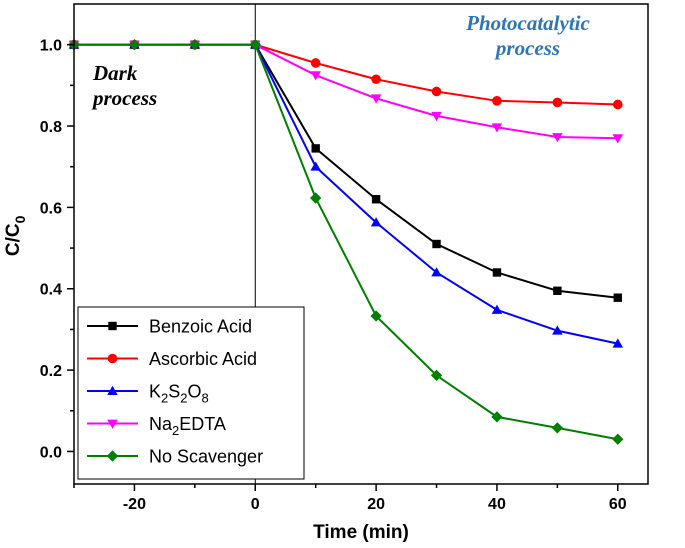 The height and width of the screenshot is (548, 685). Describe the element at coordinates (51, 290) in the screenshot. I see `y-tick-label: 0.4` at that location.